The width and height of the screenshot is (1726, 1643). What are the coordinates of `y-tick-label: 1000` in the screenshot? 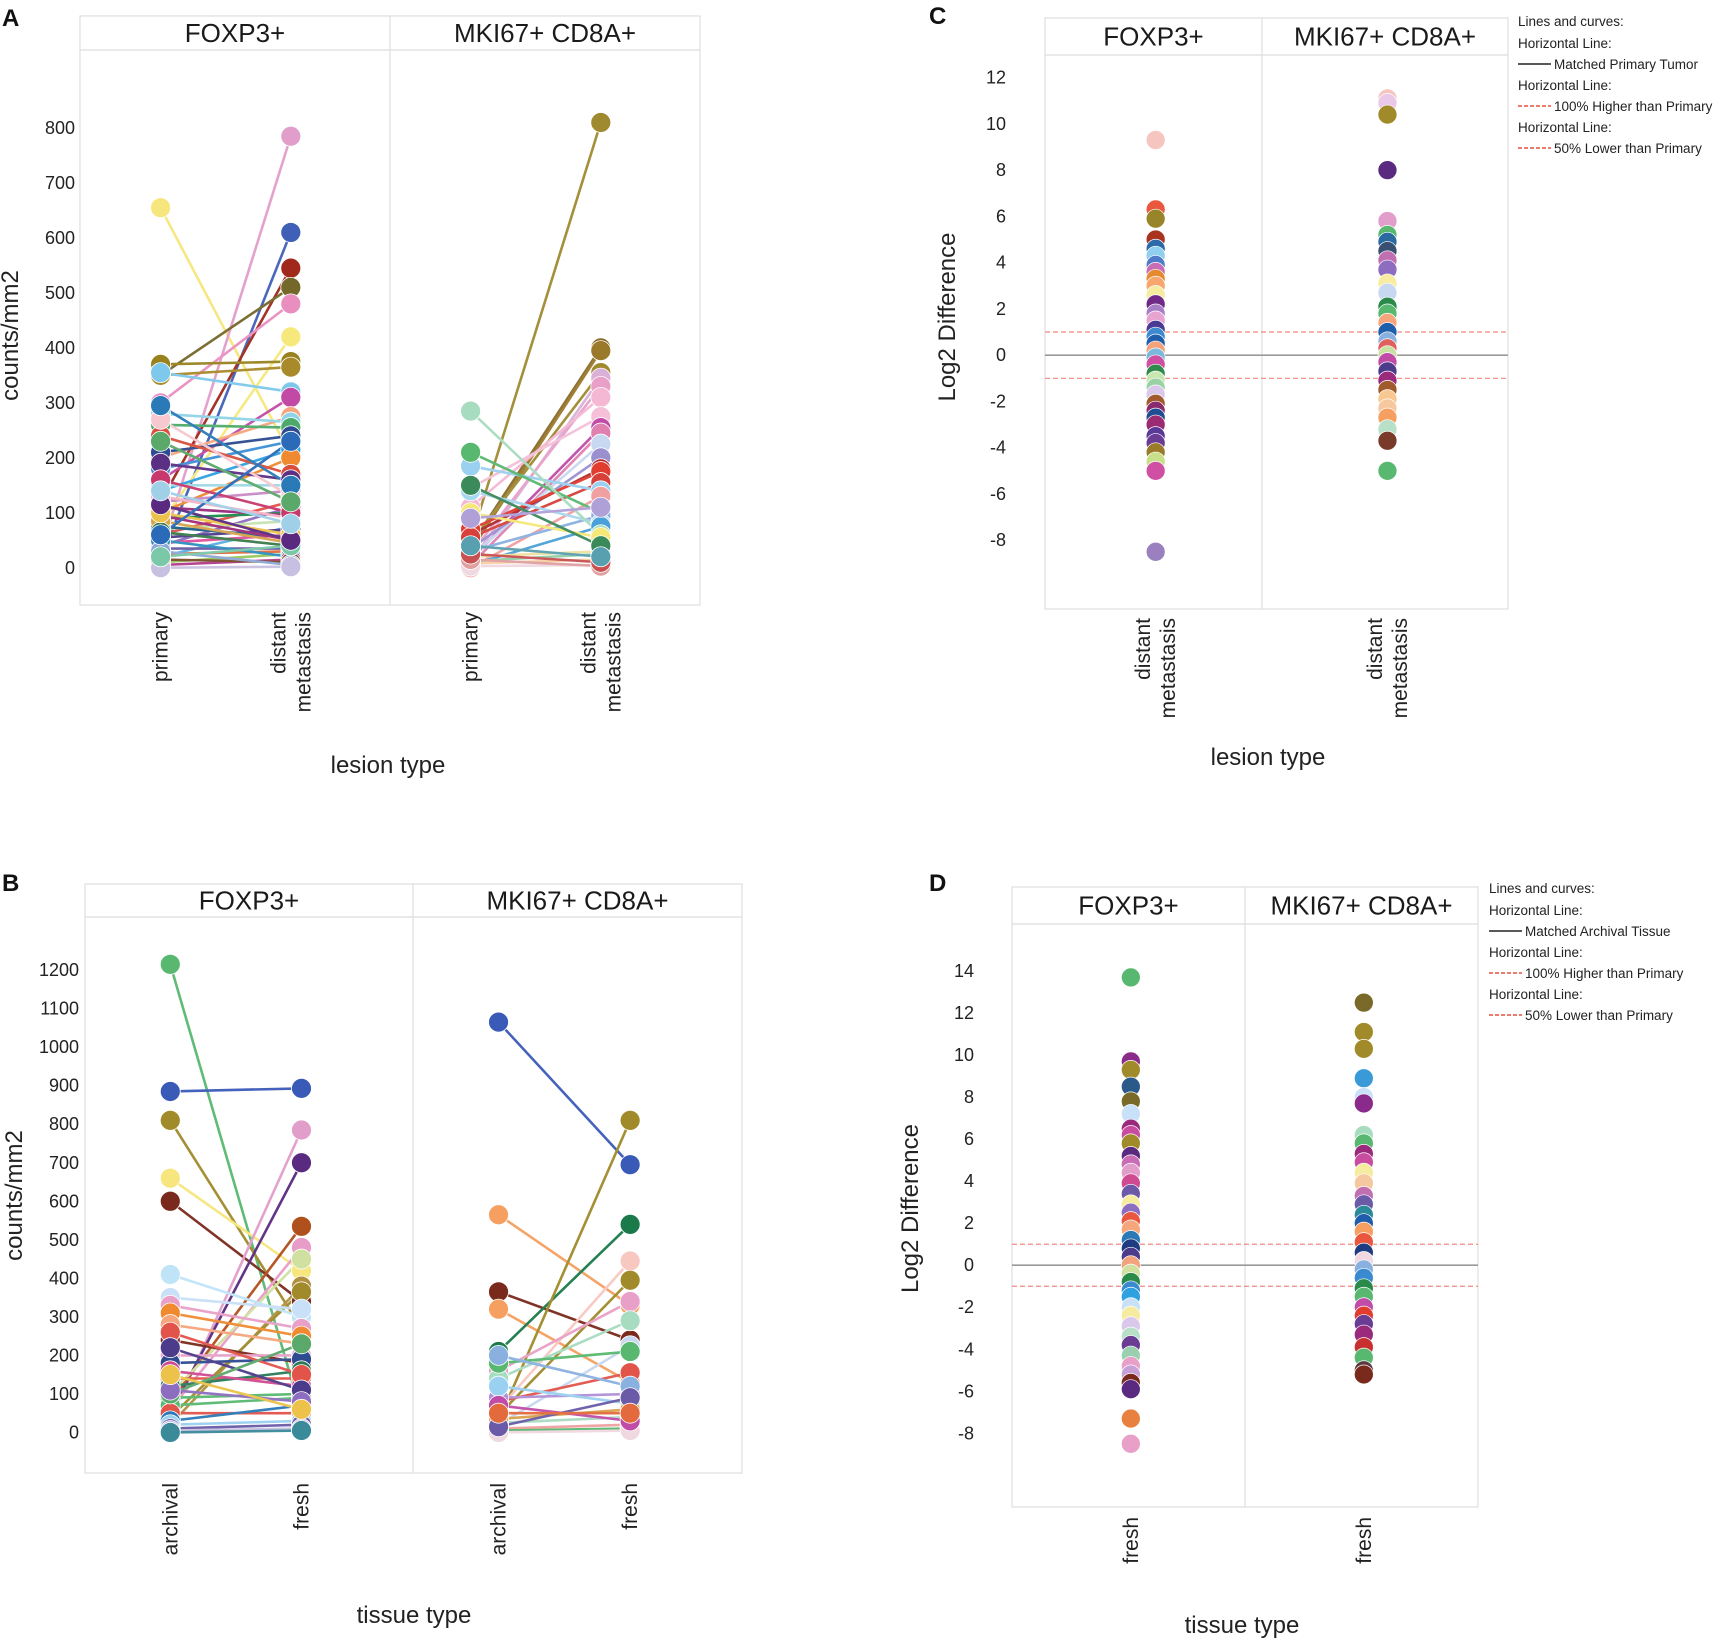 It's located at (59, 1047).